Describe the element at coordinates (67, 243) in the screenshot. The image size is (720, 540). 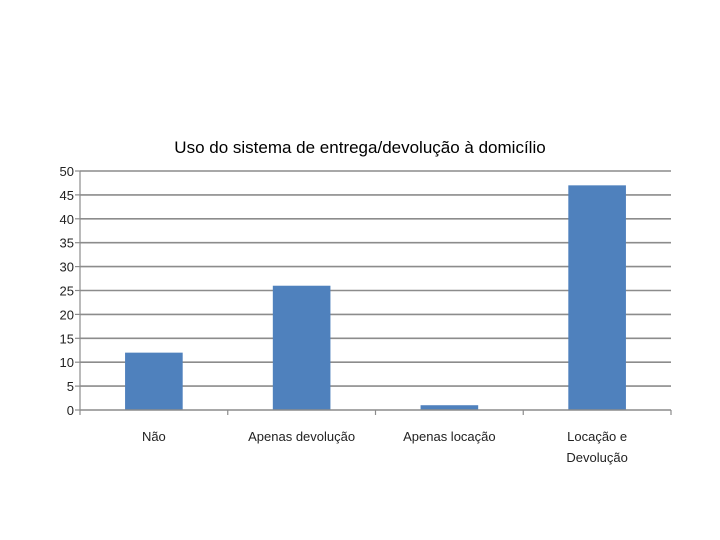
I see `y-tick-label: 35` at that location.